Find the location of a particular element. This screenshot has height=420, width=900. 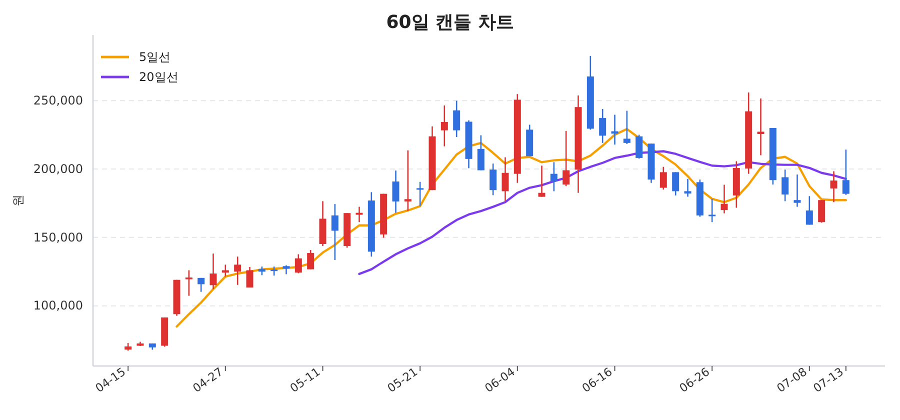

y-tick-label: 150,000 is located at coordinates (58, 237).